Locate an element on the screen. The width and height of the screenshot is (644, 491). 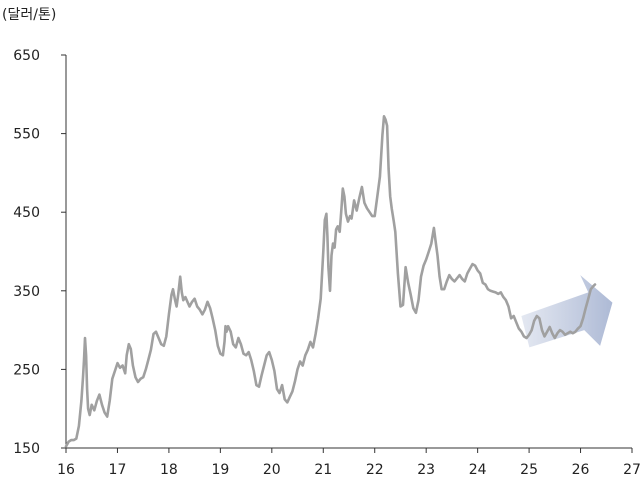
x-tick-label: 21 is located at coordinates (323, 470).